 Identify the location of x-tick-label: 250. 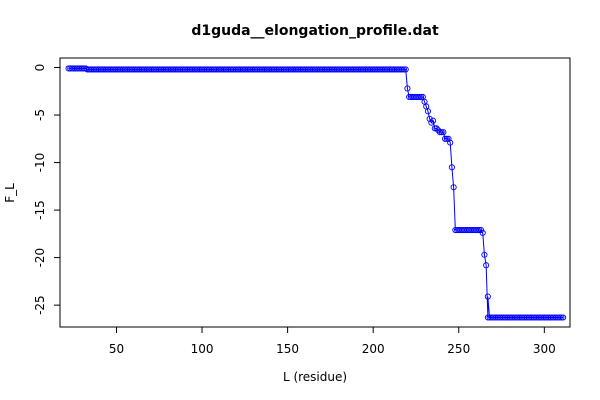
(458, 349).